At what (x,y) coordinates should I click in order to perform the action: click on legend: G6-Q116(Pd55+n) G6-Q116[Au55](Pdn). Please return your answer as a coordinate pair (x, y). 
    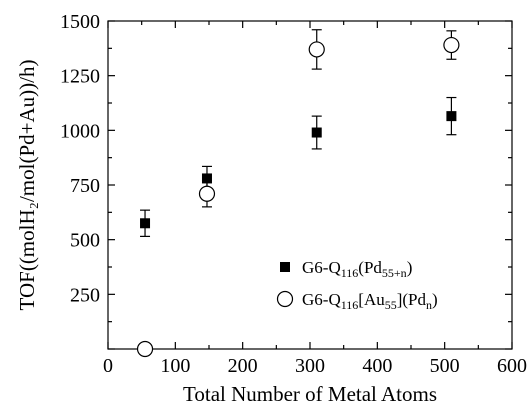
    Looking at the image, I should click on (357, 285).